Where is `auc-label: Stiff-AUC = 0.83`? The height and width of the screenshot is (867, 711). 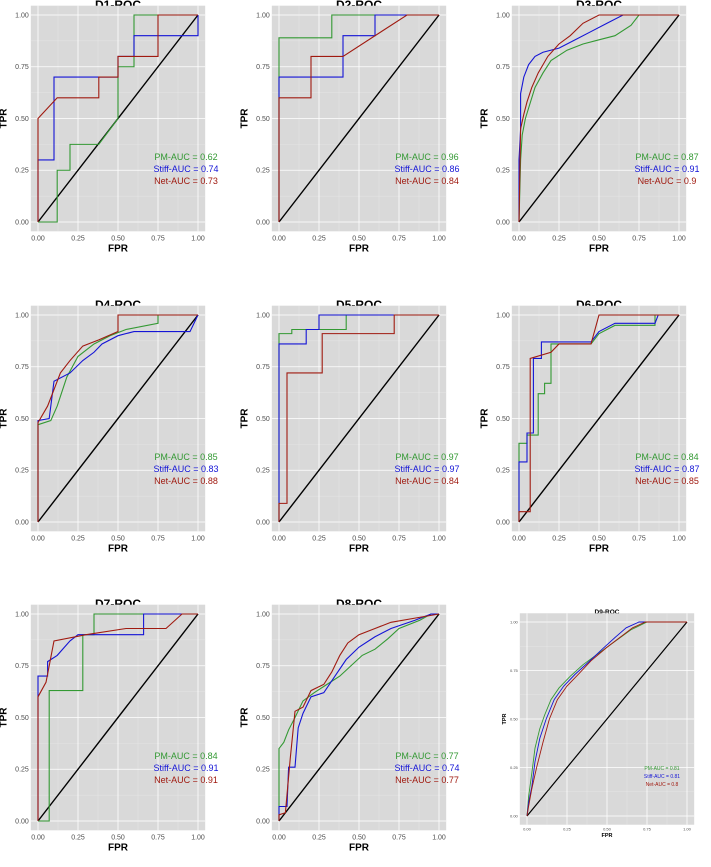
auc-label: Stiff-AUC = 0.83 is located at coordinates (185, 469).